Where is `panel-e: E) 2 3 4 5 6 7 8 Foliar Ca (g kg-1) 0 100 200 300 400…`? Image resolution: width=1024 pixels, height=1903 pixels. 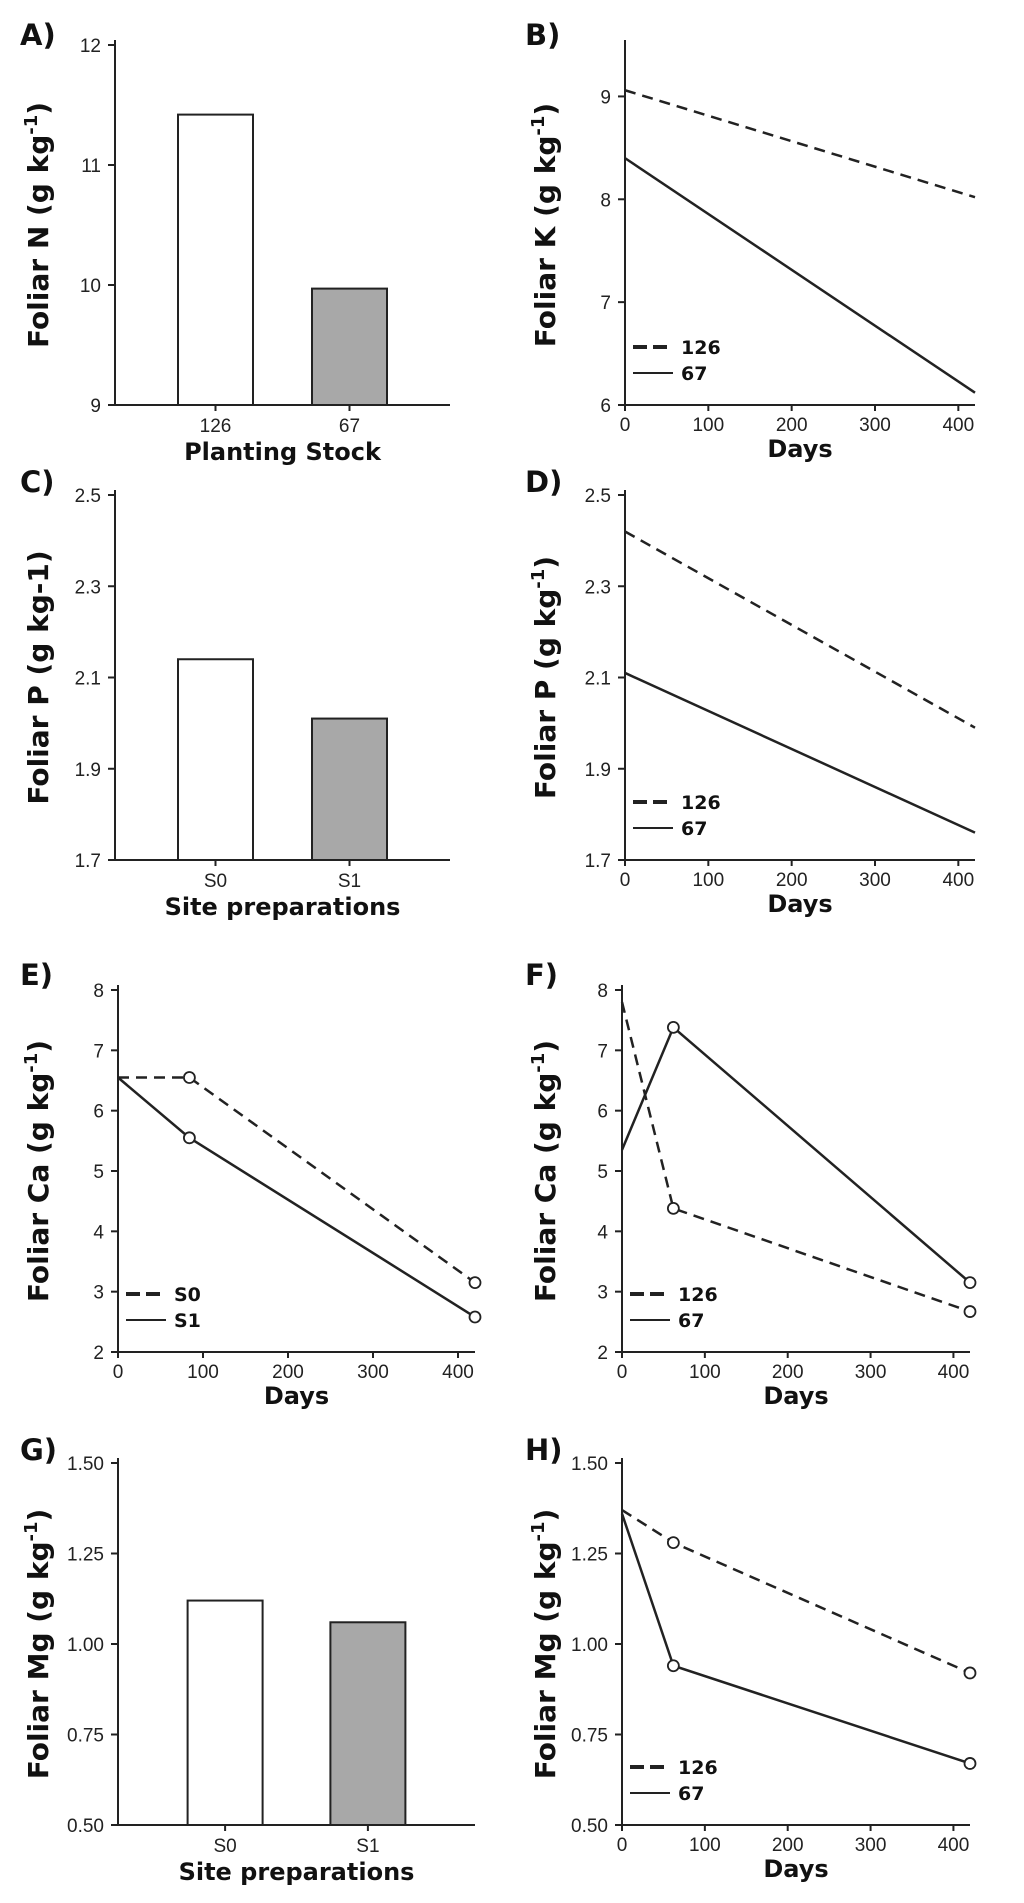 panel-e: E) 2 3 4 5 6 7 8 Foliar Ca (g kg-1) 0 100 200 300 400… is located at coordinates (251, 1184).